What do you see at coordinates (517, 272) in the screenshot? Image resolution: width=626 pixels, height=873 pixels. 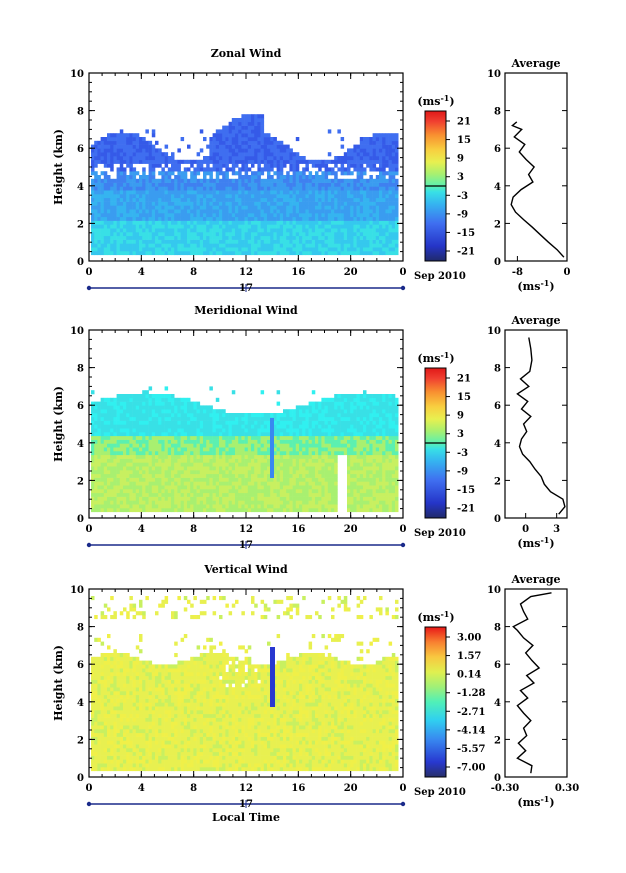 I see `average-x-tick-label: -8` at bounding box center [517, 272].